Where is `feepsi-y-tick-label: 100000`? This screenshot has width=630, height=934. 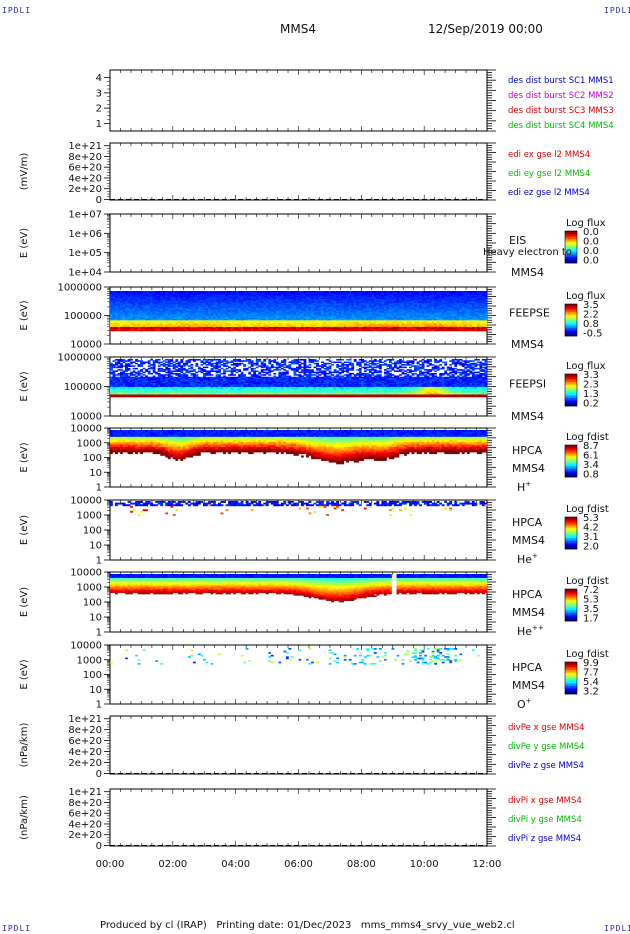
feepsi-y-tick-label: 100000 is located at coordinates (83, 387).